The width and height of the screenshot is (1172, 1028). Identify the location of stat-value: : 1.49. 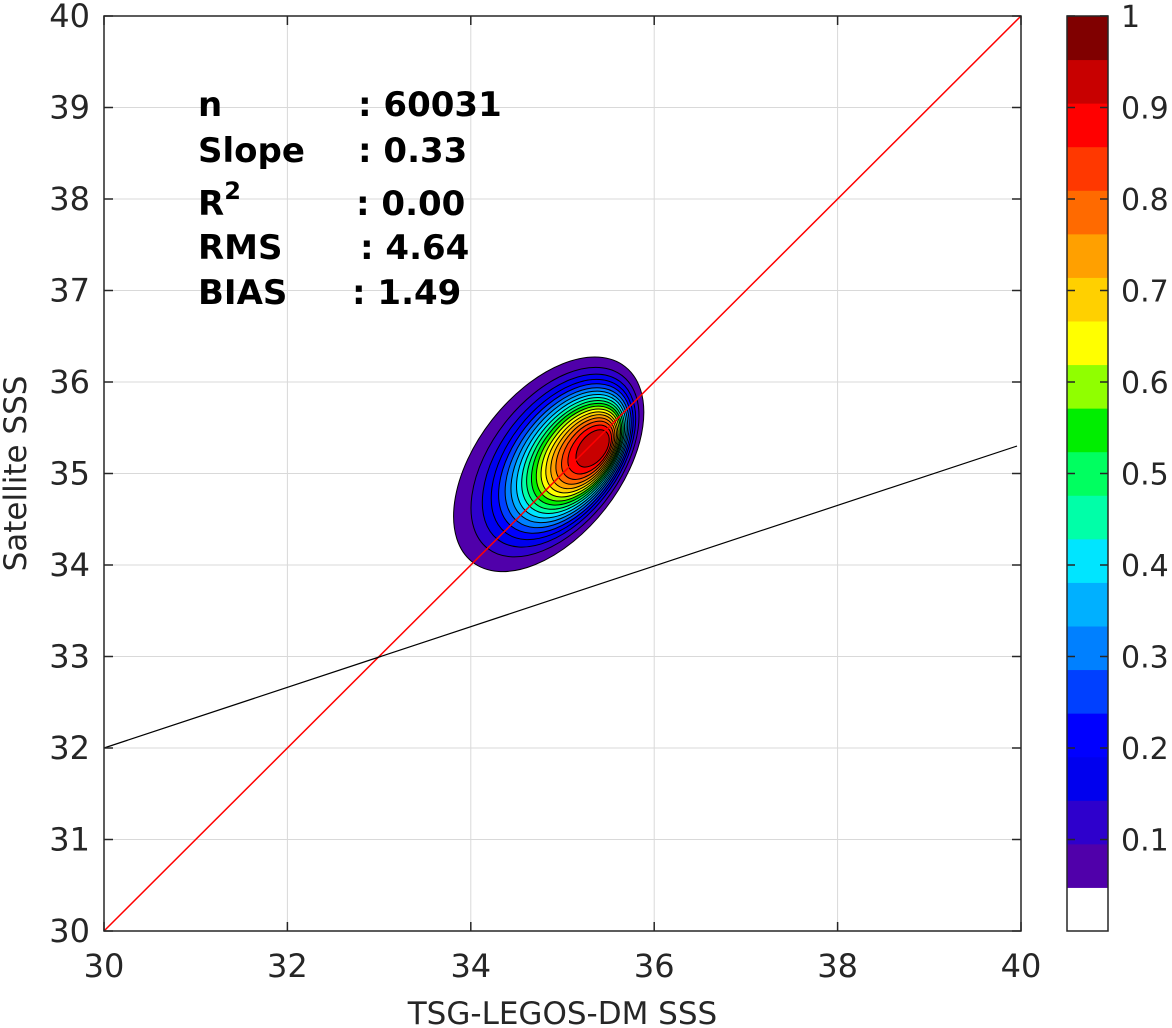
(406, 293).